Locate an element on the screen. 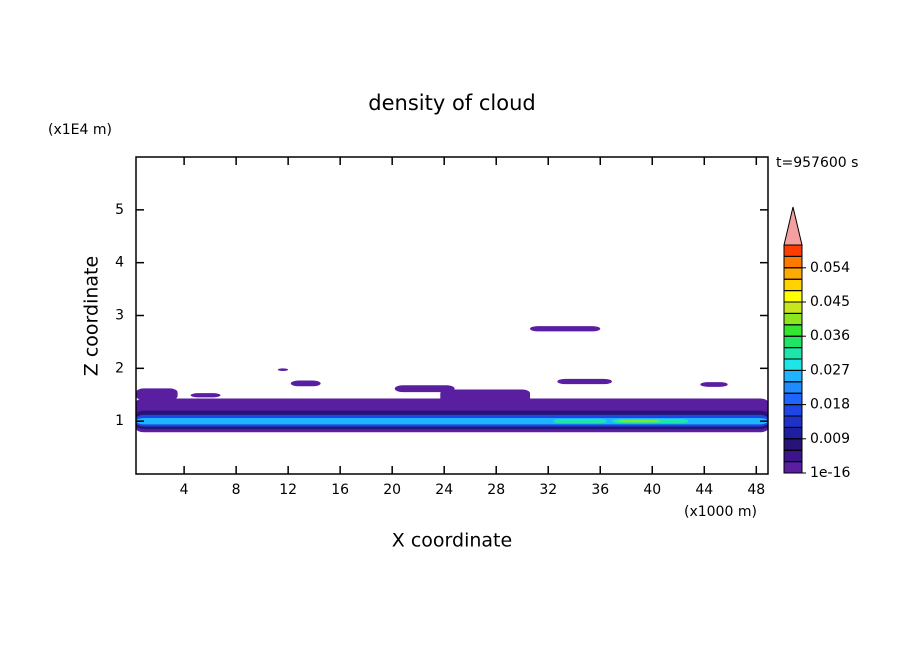 This screenshot has height=654, width=904. x-tick-label: 40 is located at coordinates (652, 490).